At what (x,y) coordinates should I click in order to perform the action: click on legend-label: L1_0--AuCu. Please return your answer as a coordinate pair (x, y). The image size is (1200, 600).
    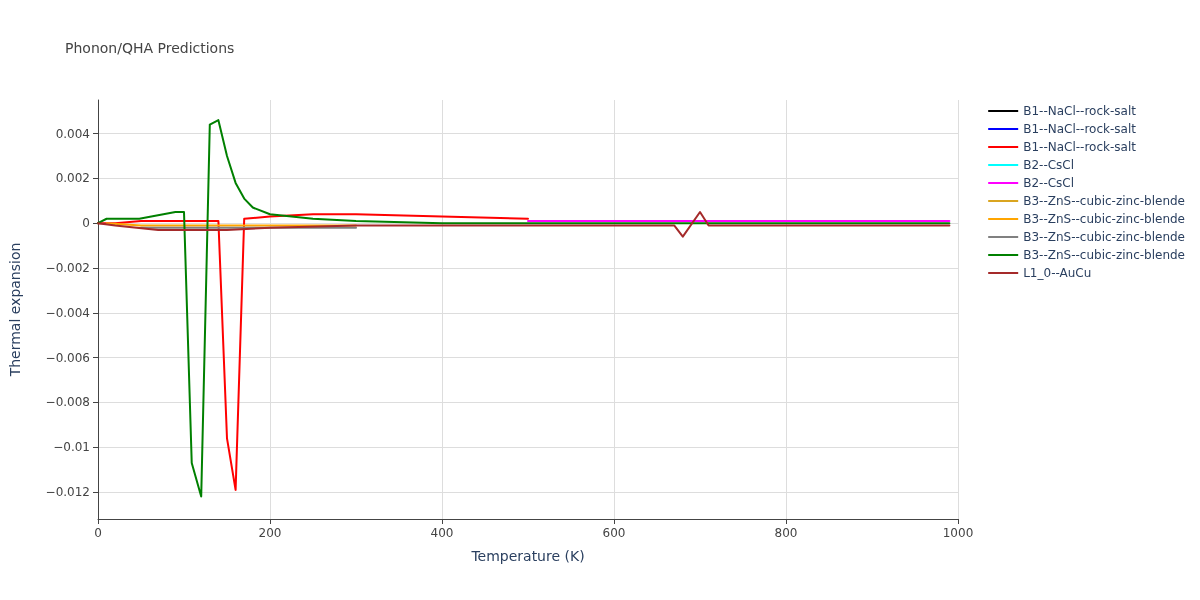
    Looking at the image, I should click on (1057, 273).